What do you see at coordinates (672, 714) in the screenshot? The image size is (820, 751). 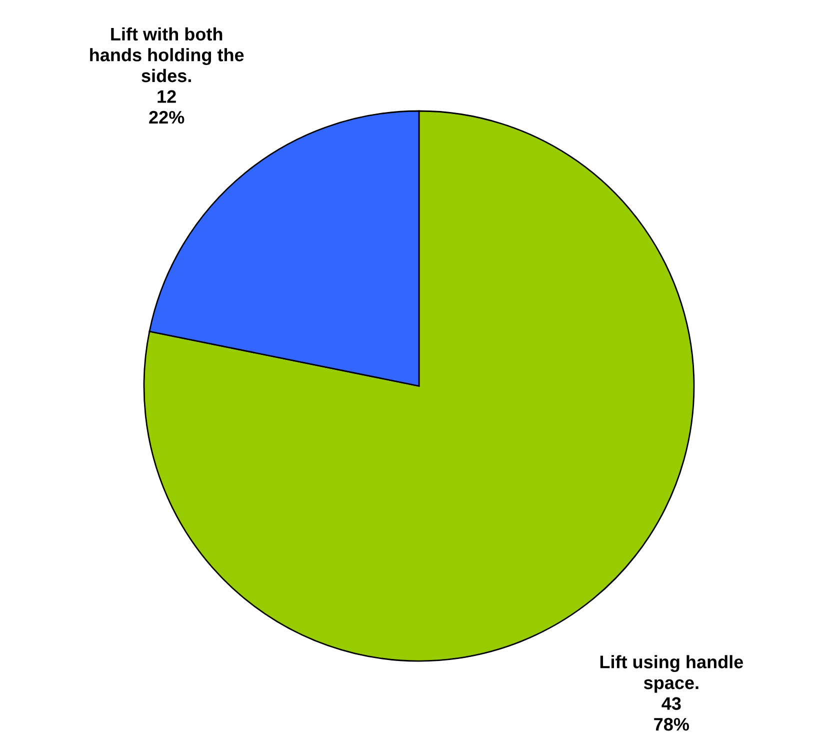 I see `data-label: 43 78%` at bounding box center [672, 714].